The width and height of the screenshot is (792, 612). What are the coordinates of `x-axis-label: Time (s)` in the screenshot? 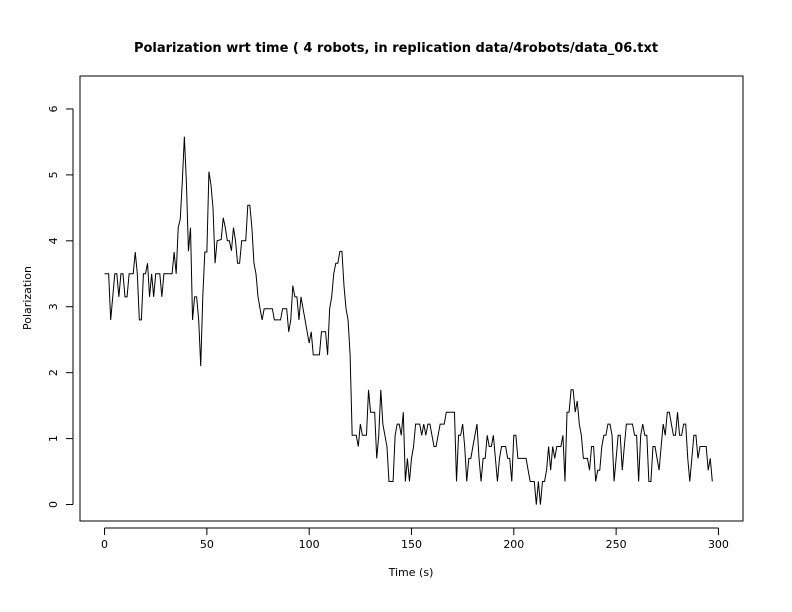 It's located at (411, 572).